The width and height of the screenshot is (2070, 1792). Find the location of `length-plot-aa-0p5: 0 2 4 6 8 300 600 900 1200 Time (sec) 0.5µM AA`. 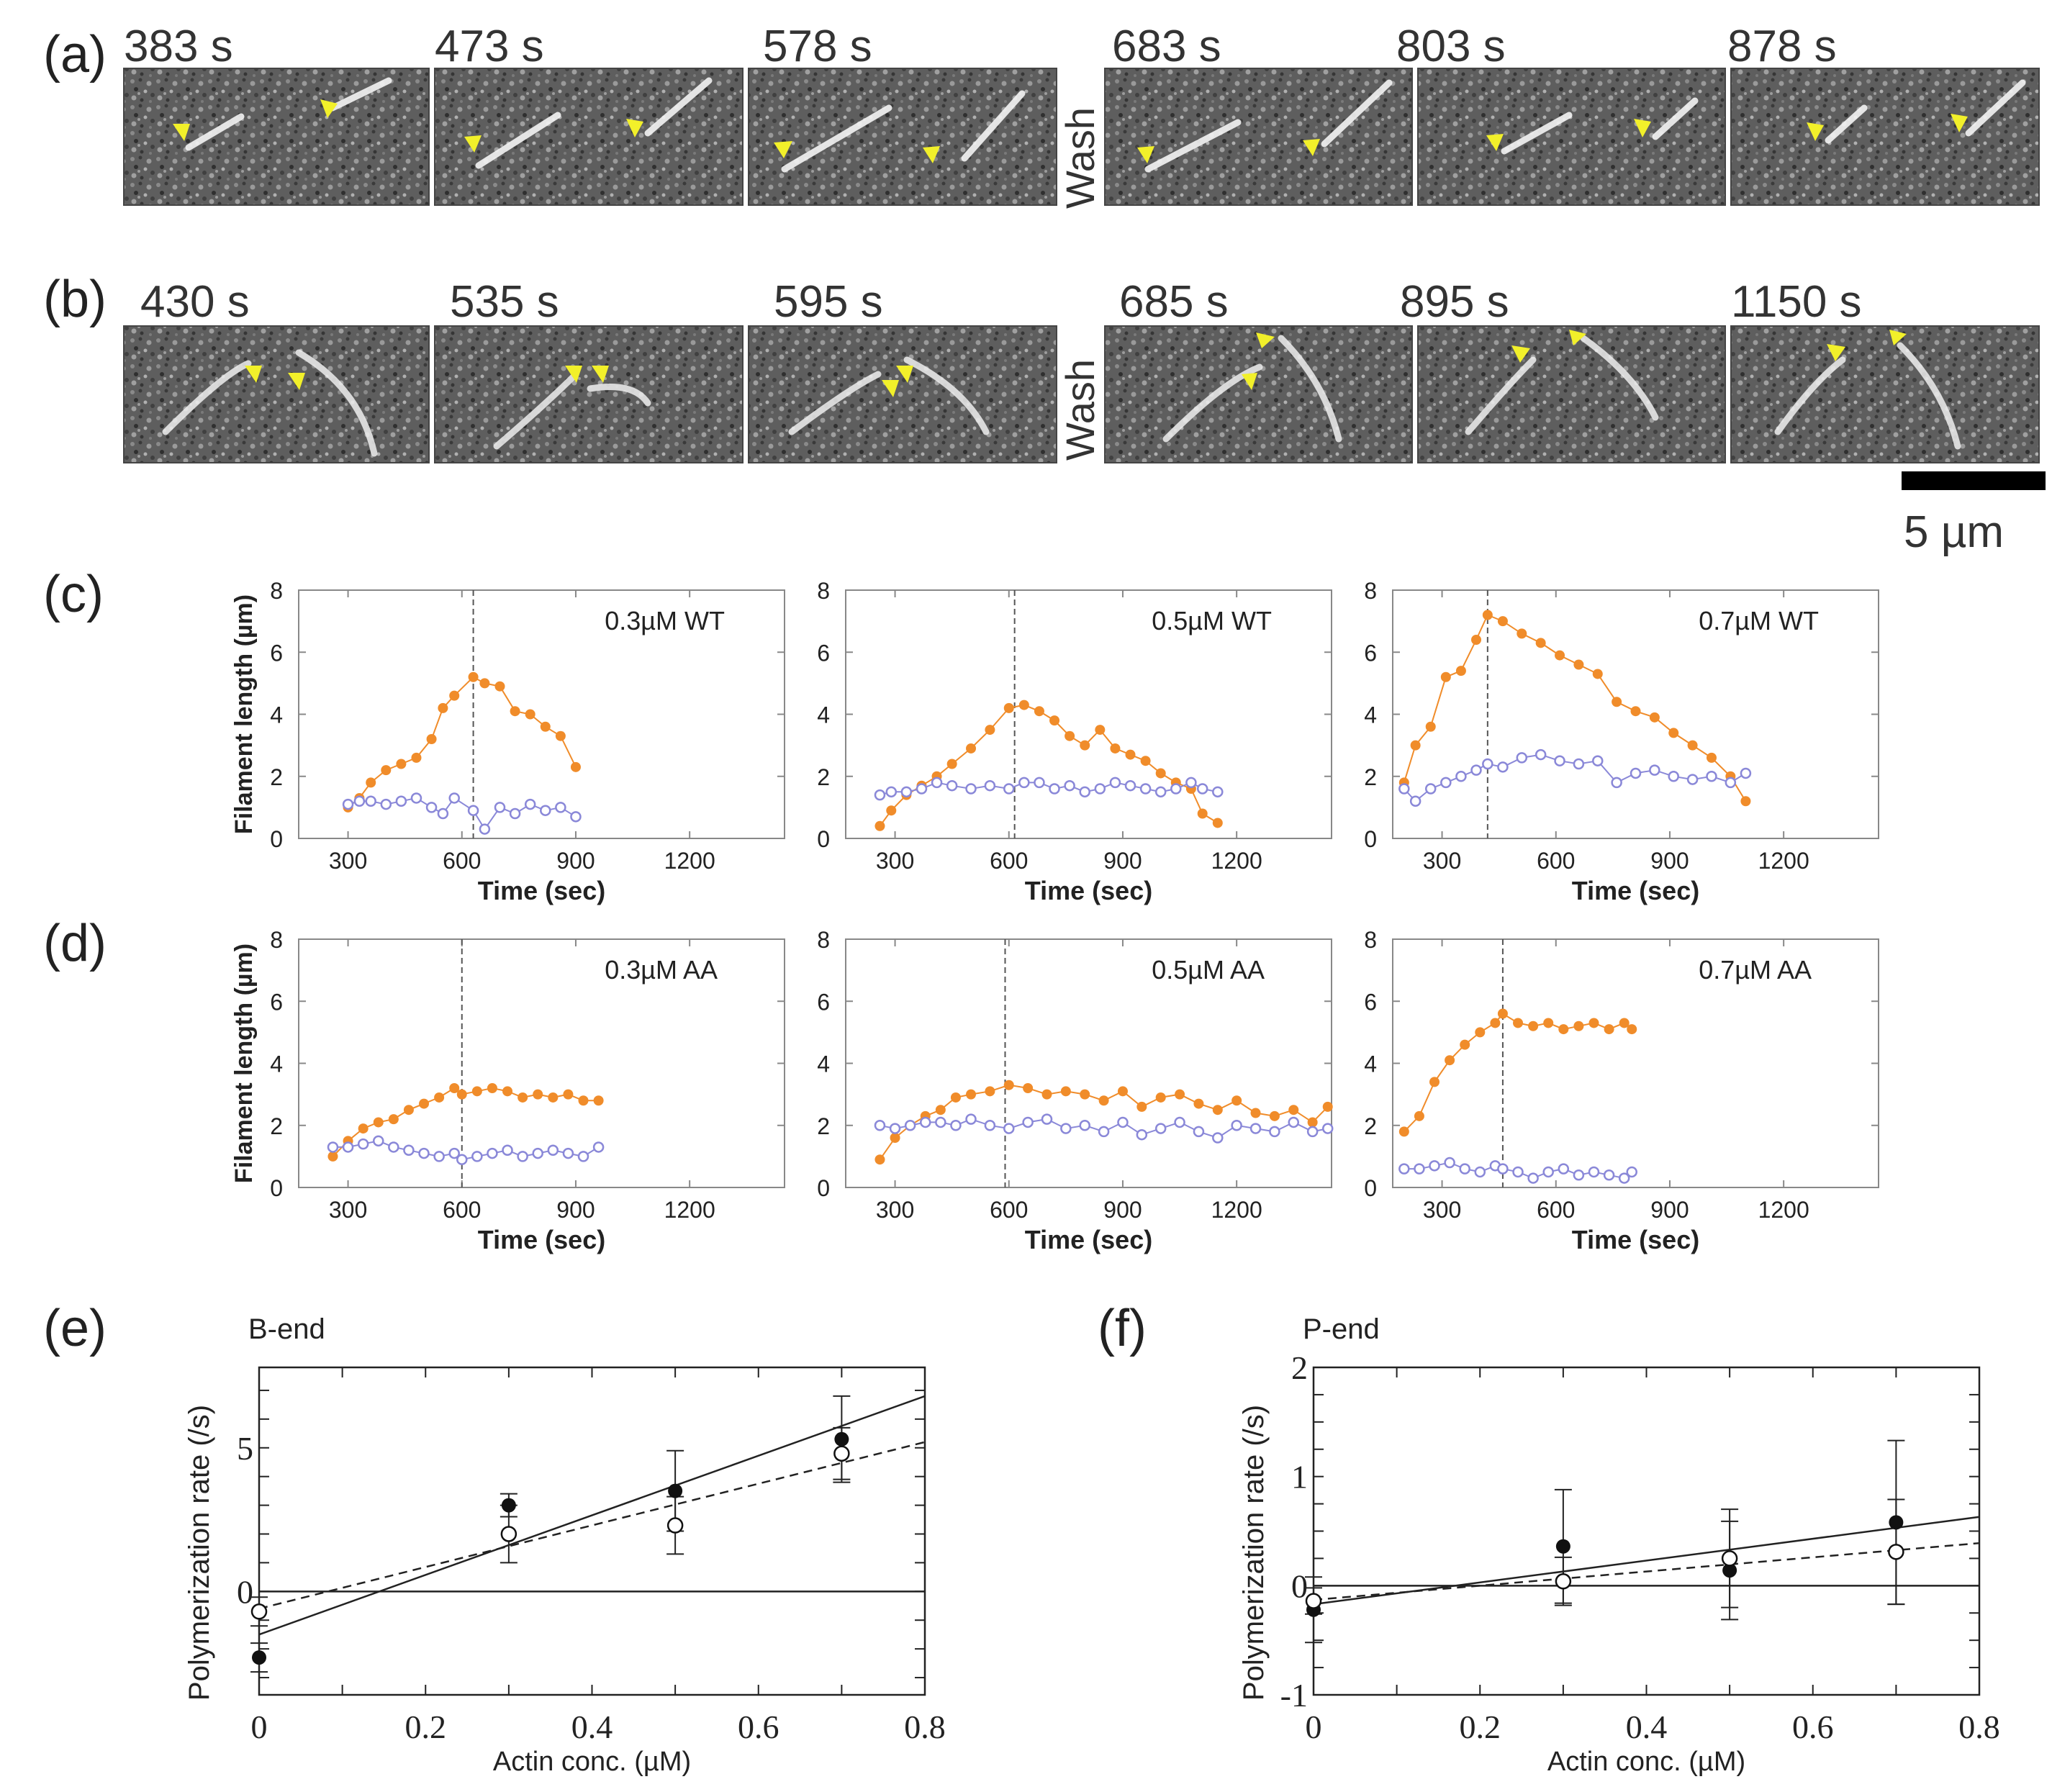

length-plot-aa-0p5: 0 2 4 6 8 300 600 900 1200 Time (sec) 0.5µM AA is located at coordinates (1075, 1090).